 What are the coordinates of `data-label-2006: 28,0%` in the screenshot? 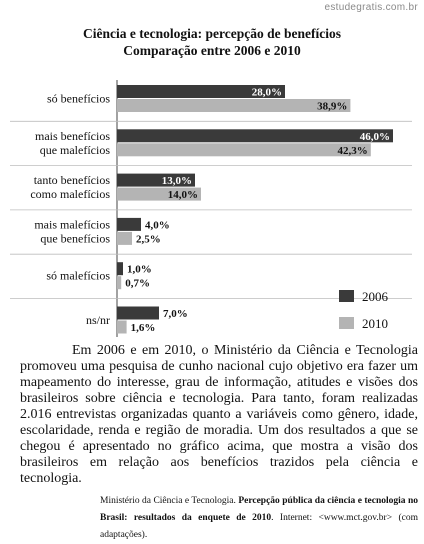 It's located at (267, 93).